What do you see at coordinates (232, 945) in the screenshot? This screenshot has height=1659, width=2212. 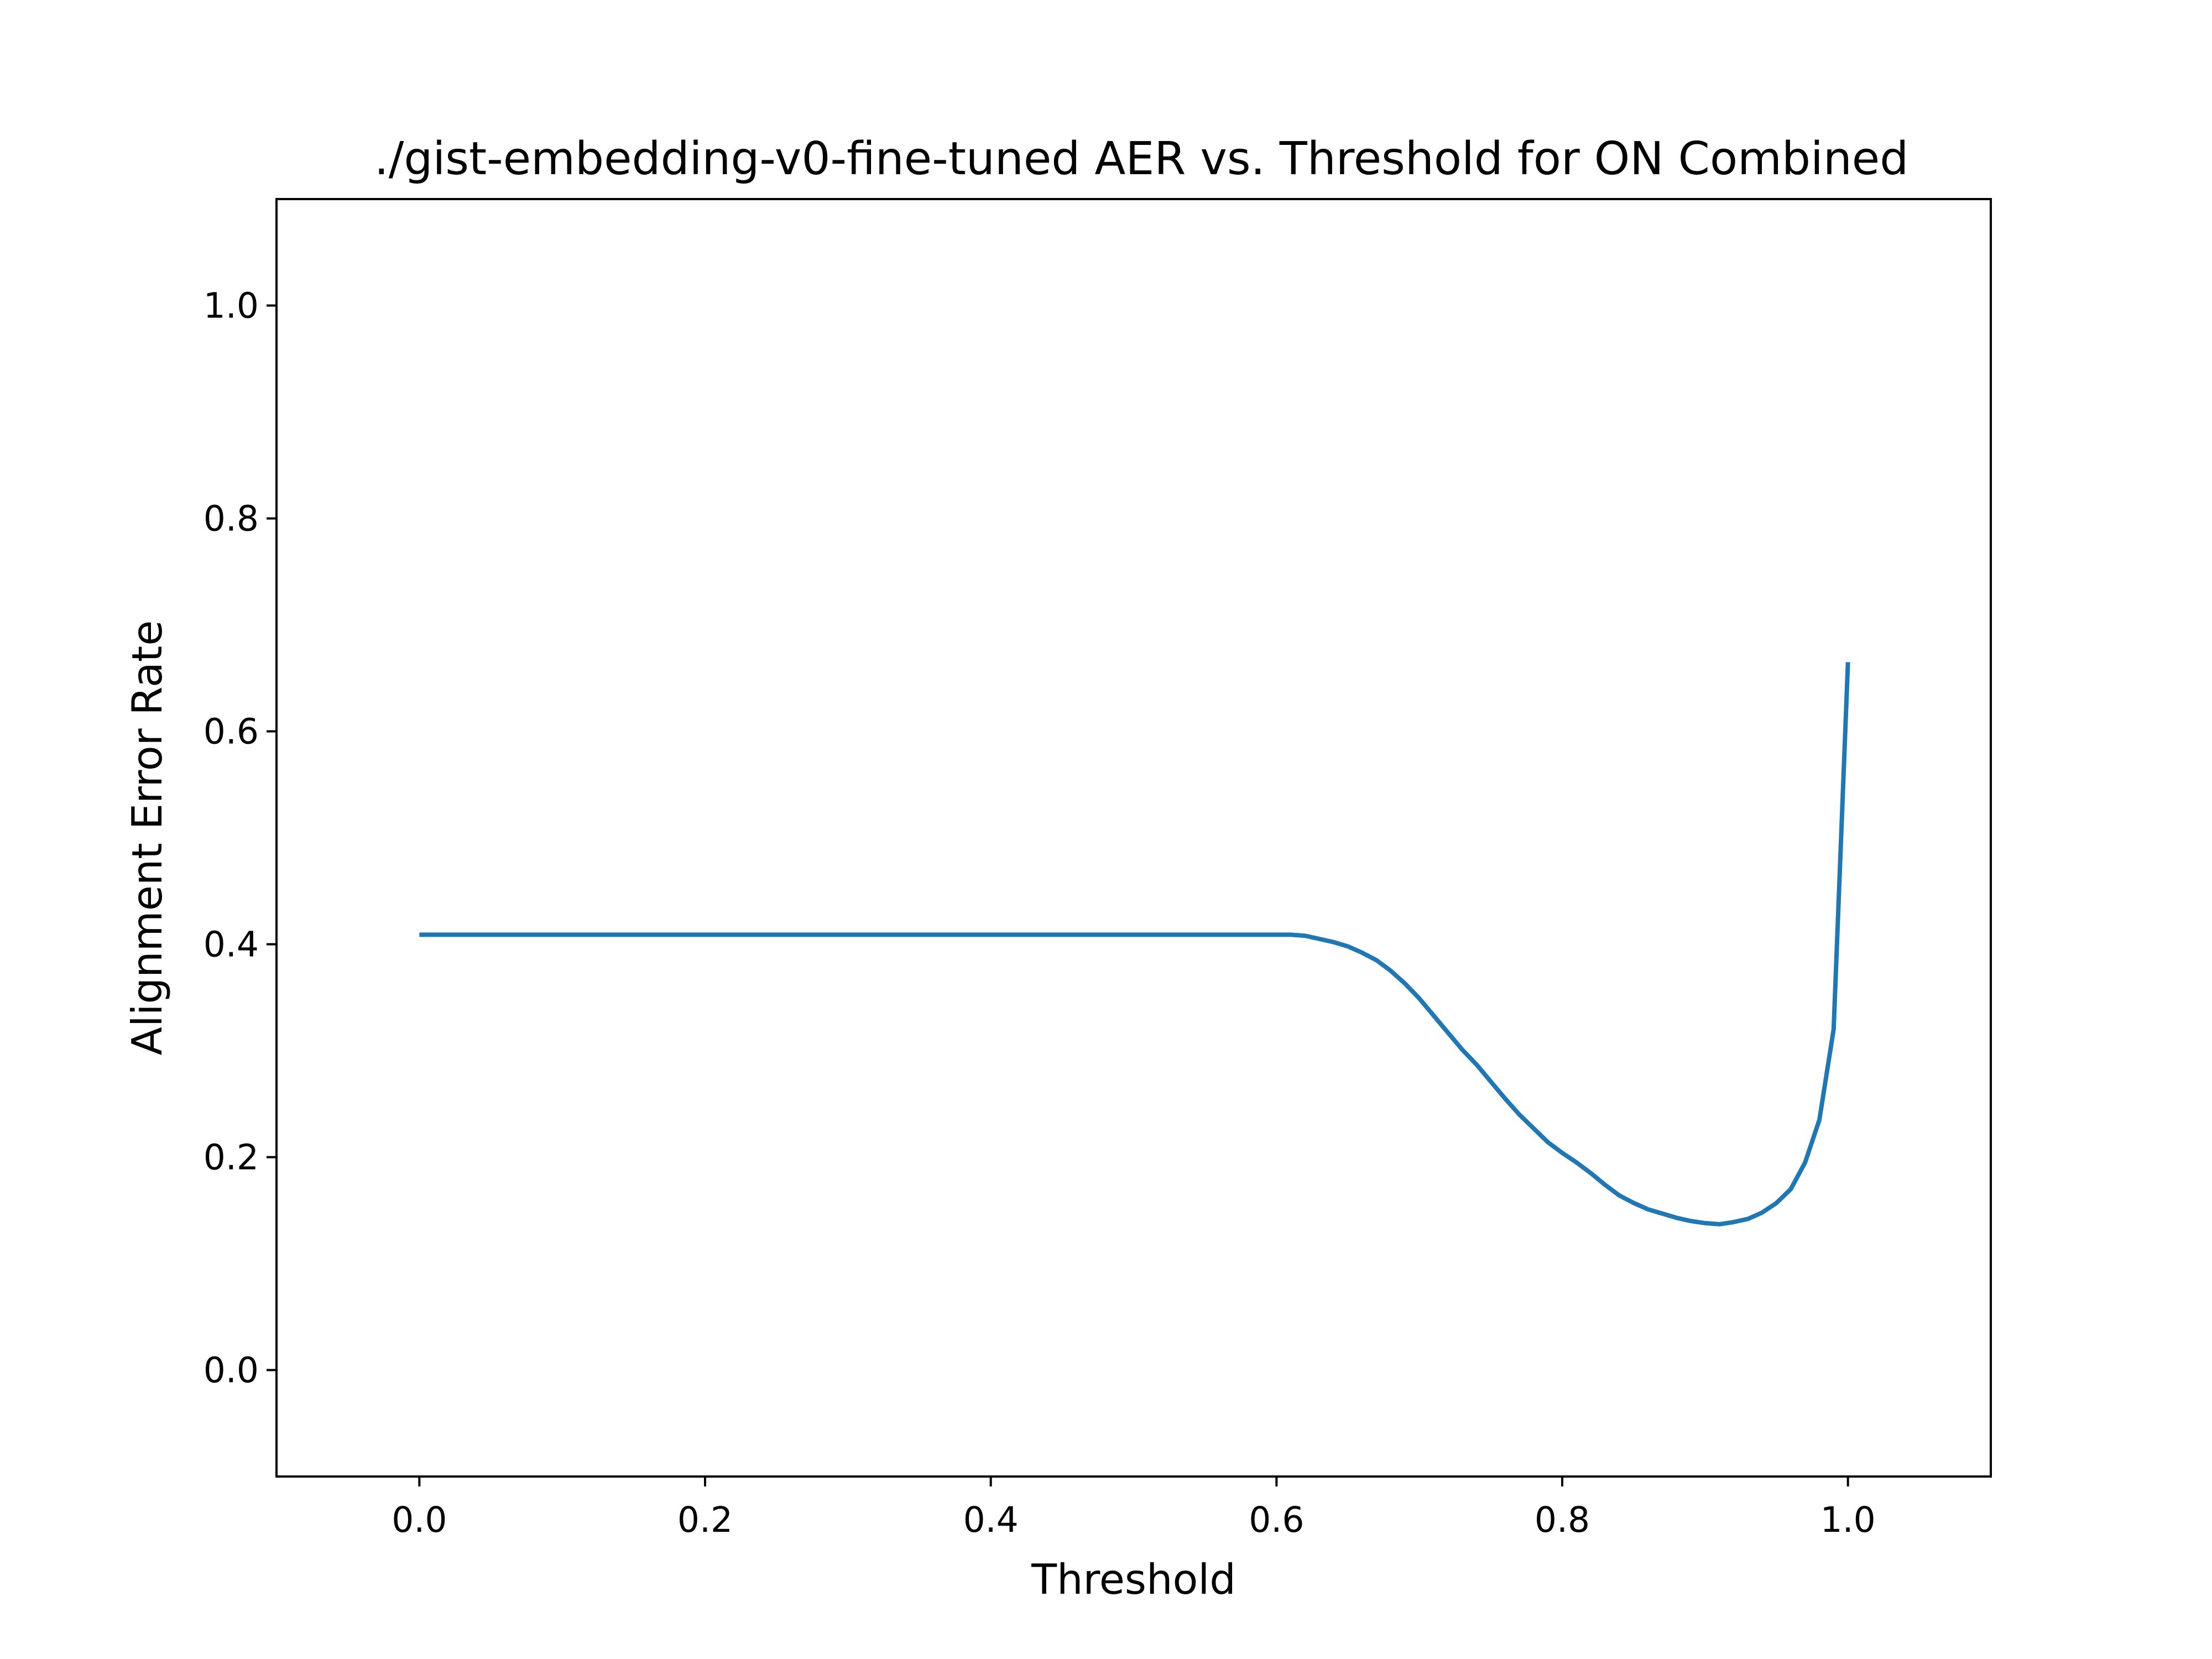 I see `y-tick-label: 0.4` at bounding box center [232, 945].